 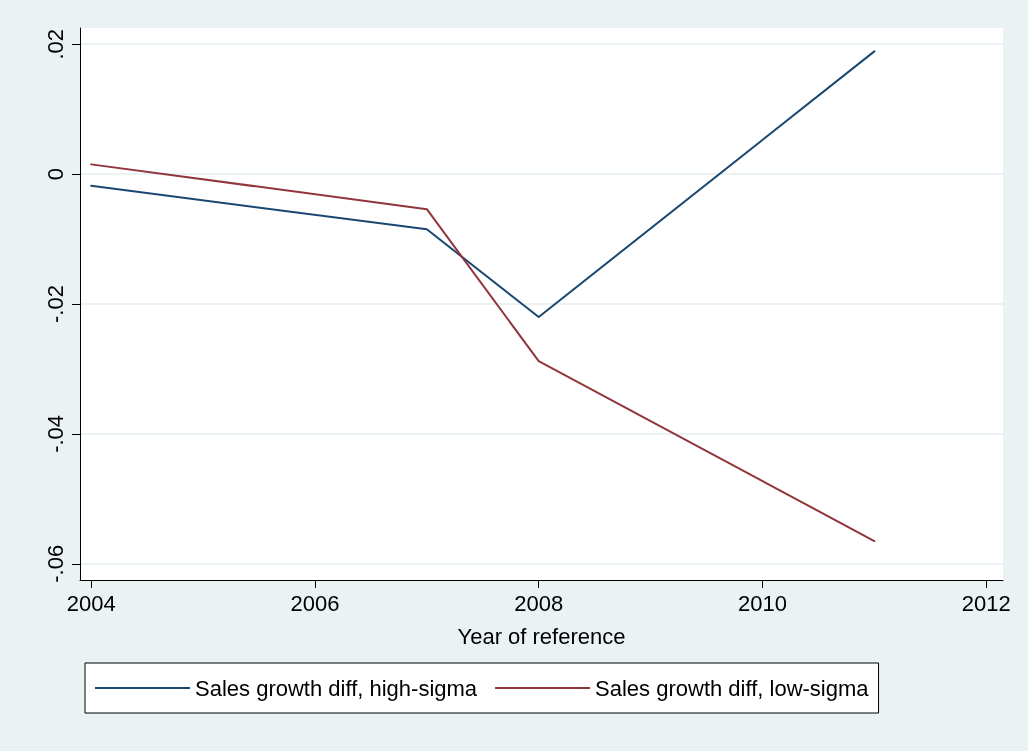 What do you see at coordinates (55, 563) in the screenshot?
I see `y-tick-label: -.06` at bounding box center [55, 563].